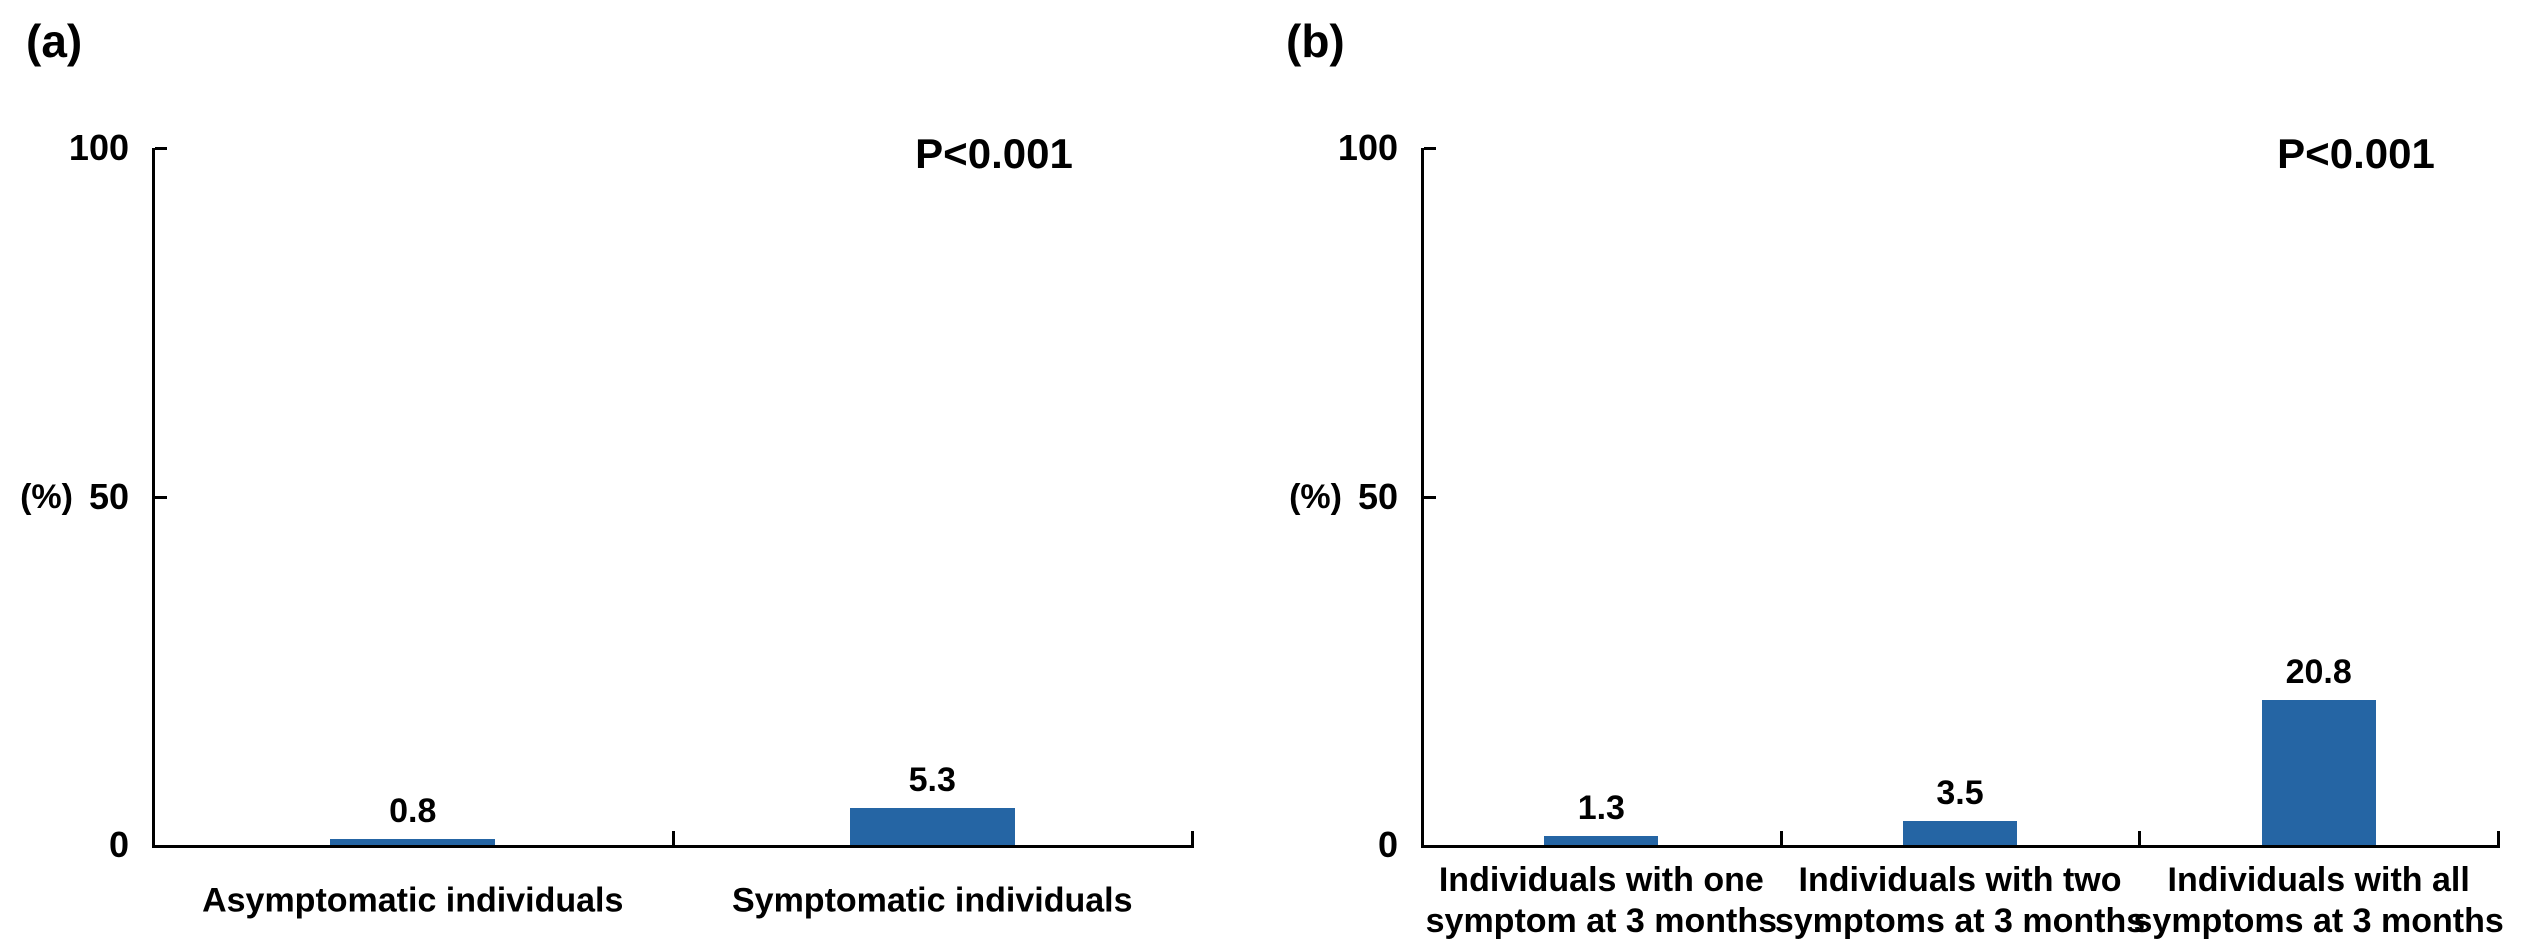 This screenshot has height=950, width=2526. I want to click on bar-value-label: 3.5, so click(1960, 793).